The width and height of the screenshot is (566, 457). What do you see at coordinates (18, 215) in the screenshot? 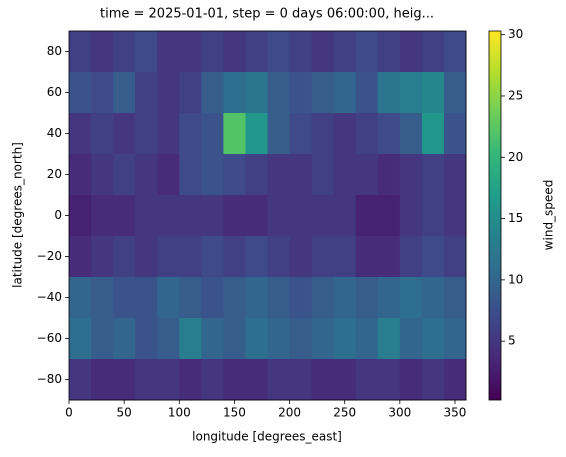
I see `y-axis-label: latitude [degrees_north]` at bounding box center [18, 215].